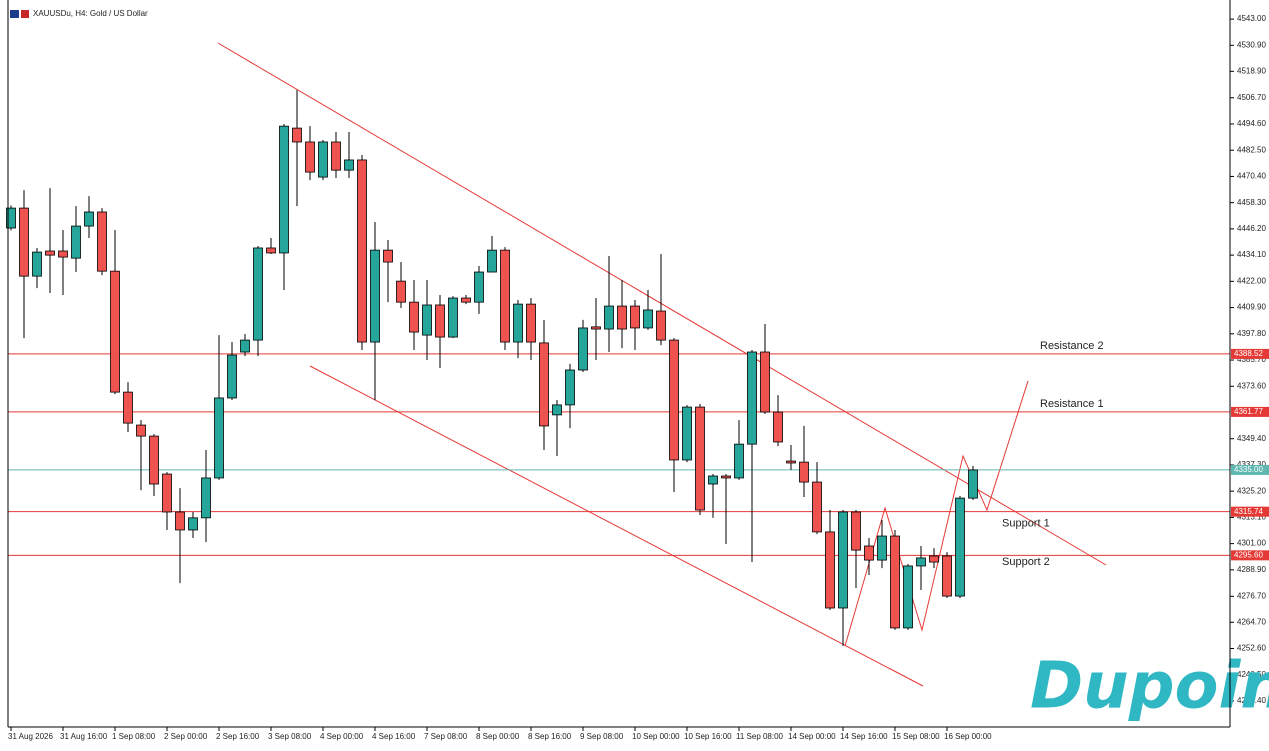  Describe the element at coordinates (864, 736) in the screenshot. I see `x-tick-label: 14 Sep 16:00` at that location.